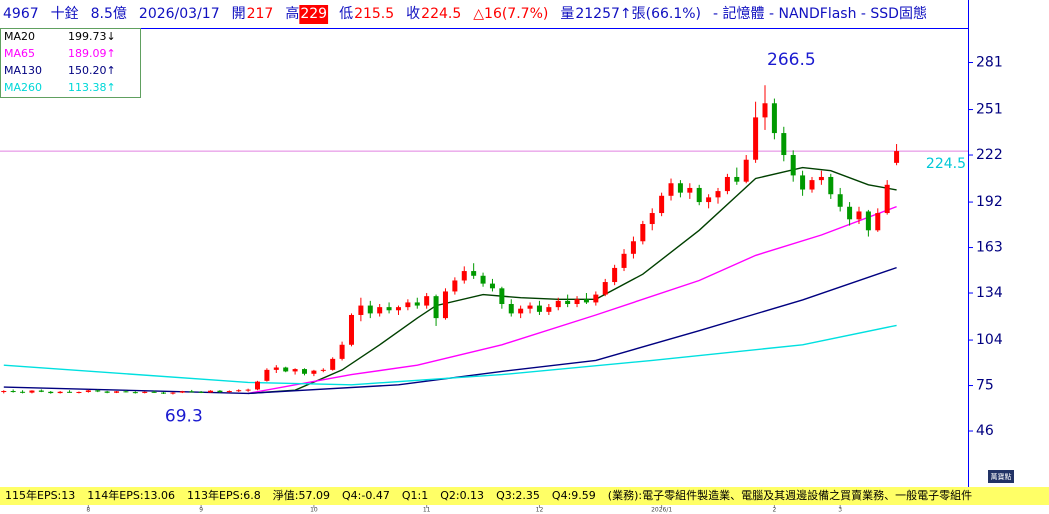  I want to click on footer-text: Q2:0.13, so click(462, 495).